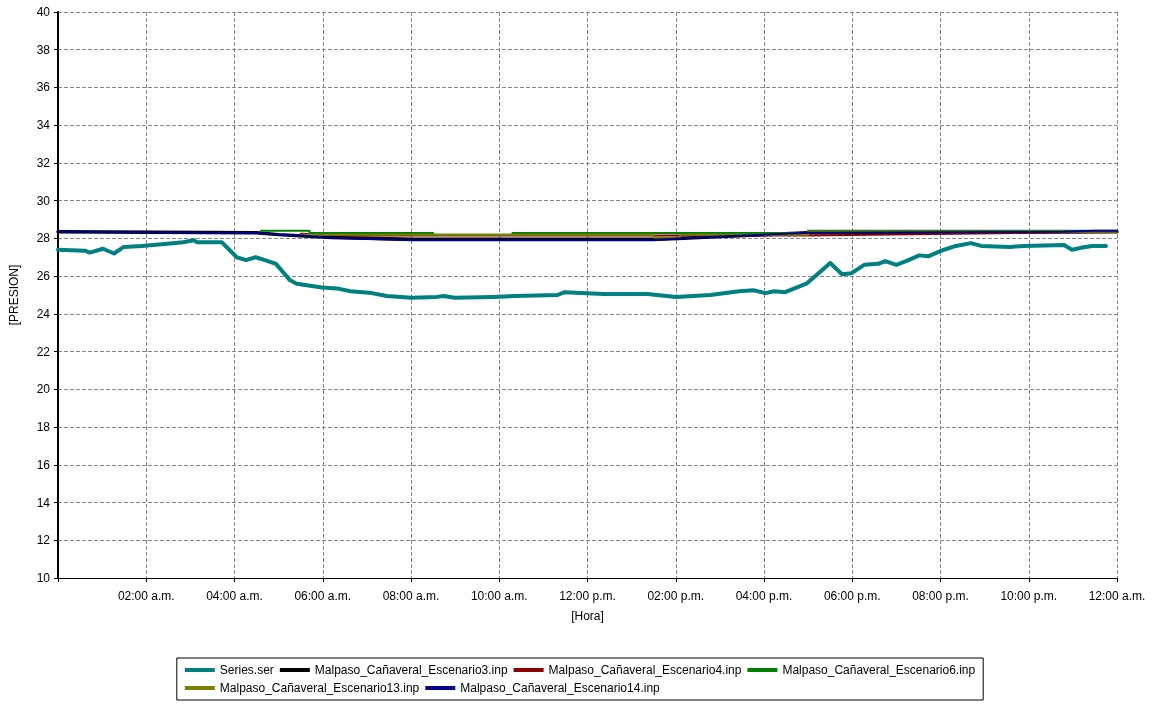 The image size is (1160, 708). Describe the element at coordinates (43, 427) in the screenshot. I see `y-tick-label: 18` at that location.